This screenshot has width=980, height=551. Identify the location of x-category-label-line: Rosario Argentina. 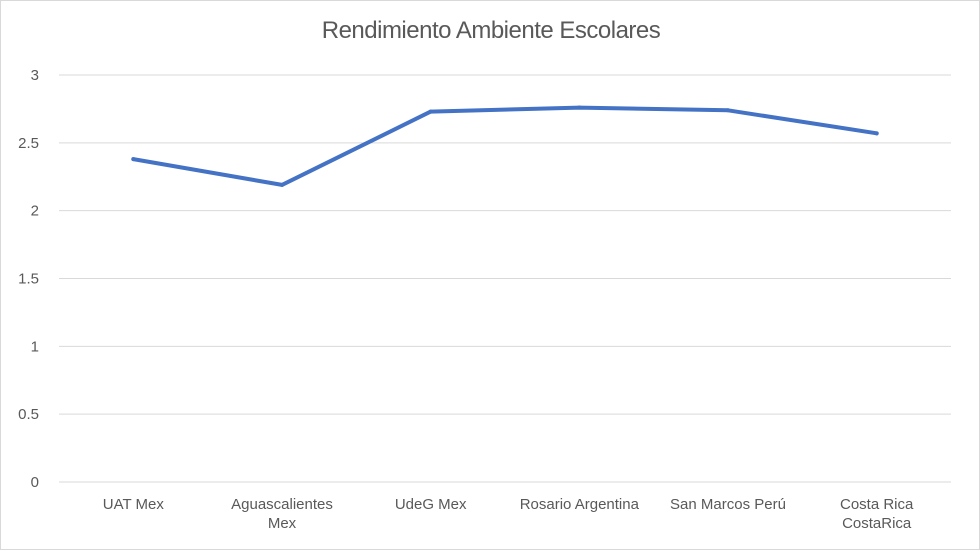
(580, 504).